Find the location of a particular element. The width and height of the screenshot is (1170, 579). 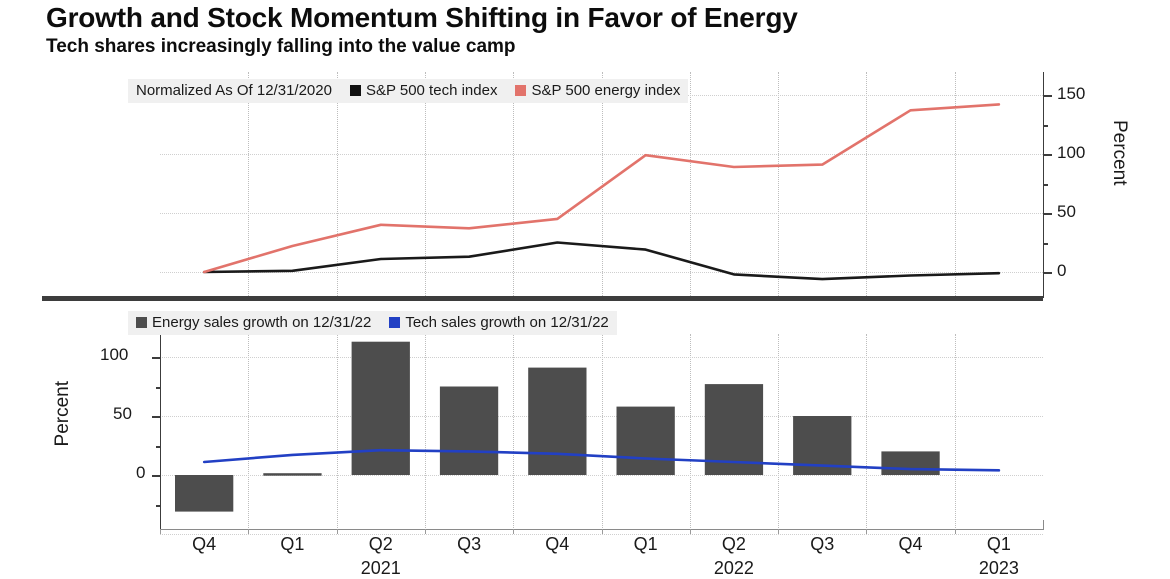

legend-item-tech-index: S&P 500 tech index is located at coordinates (423, 90).